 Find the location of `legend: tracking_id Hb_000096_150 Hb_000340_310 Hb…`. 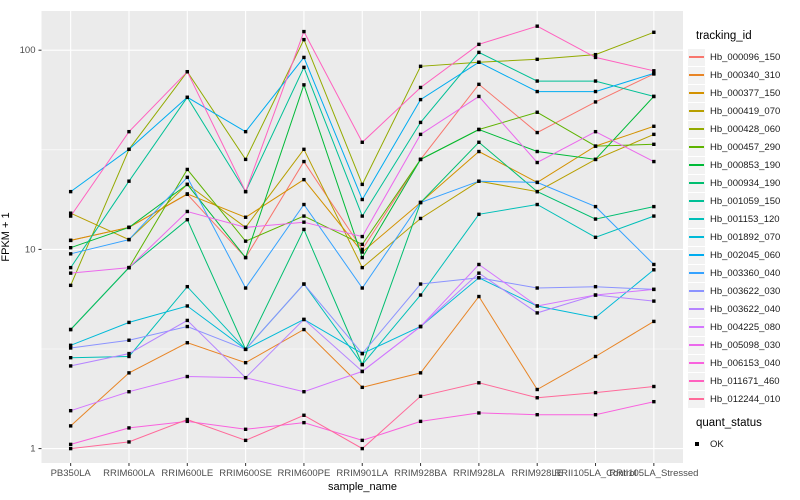

legend: tracking_id Hb_000096_150 Hb_000340_310 Hb… is located at coordinates (743, 241).